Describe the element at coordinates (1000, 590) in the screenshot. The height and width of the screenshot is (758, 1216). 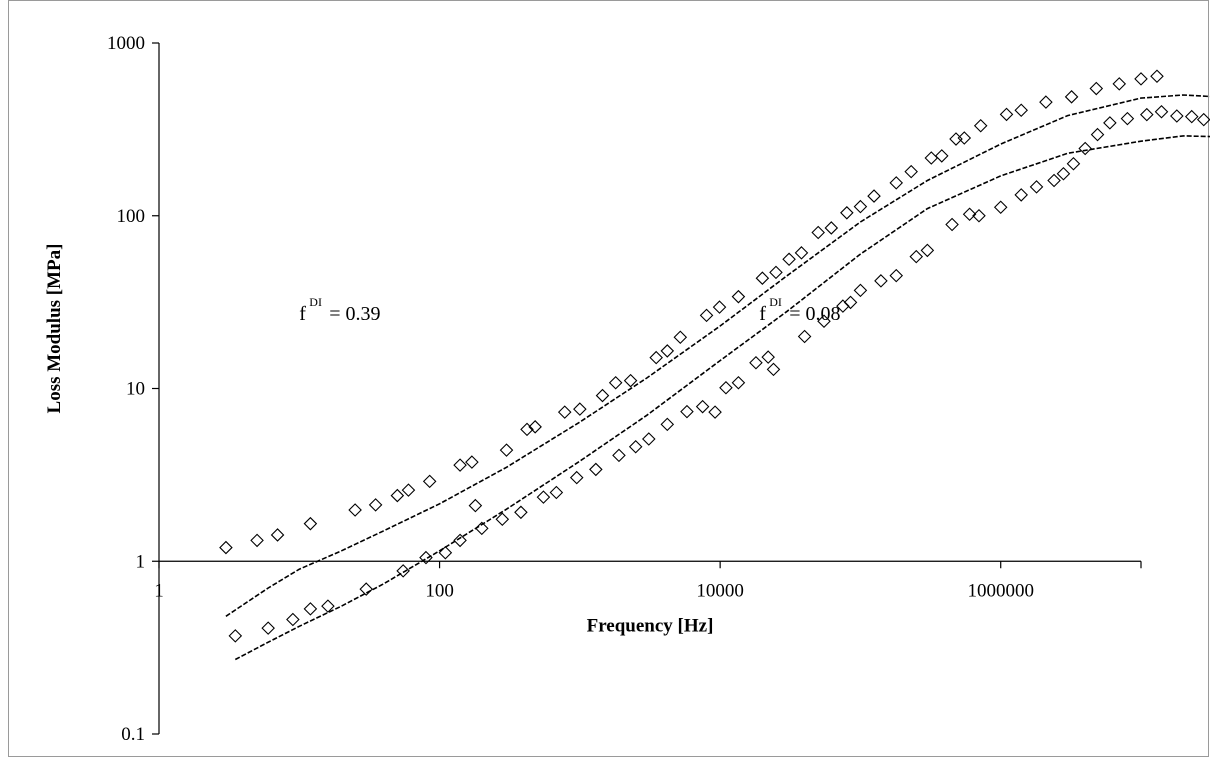
I see `x-tick-label: 1000000` at that location.